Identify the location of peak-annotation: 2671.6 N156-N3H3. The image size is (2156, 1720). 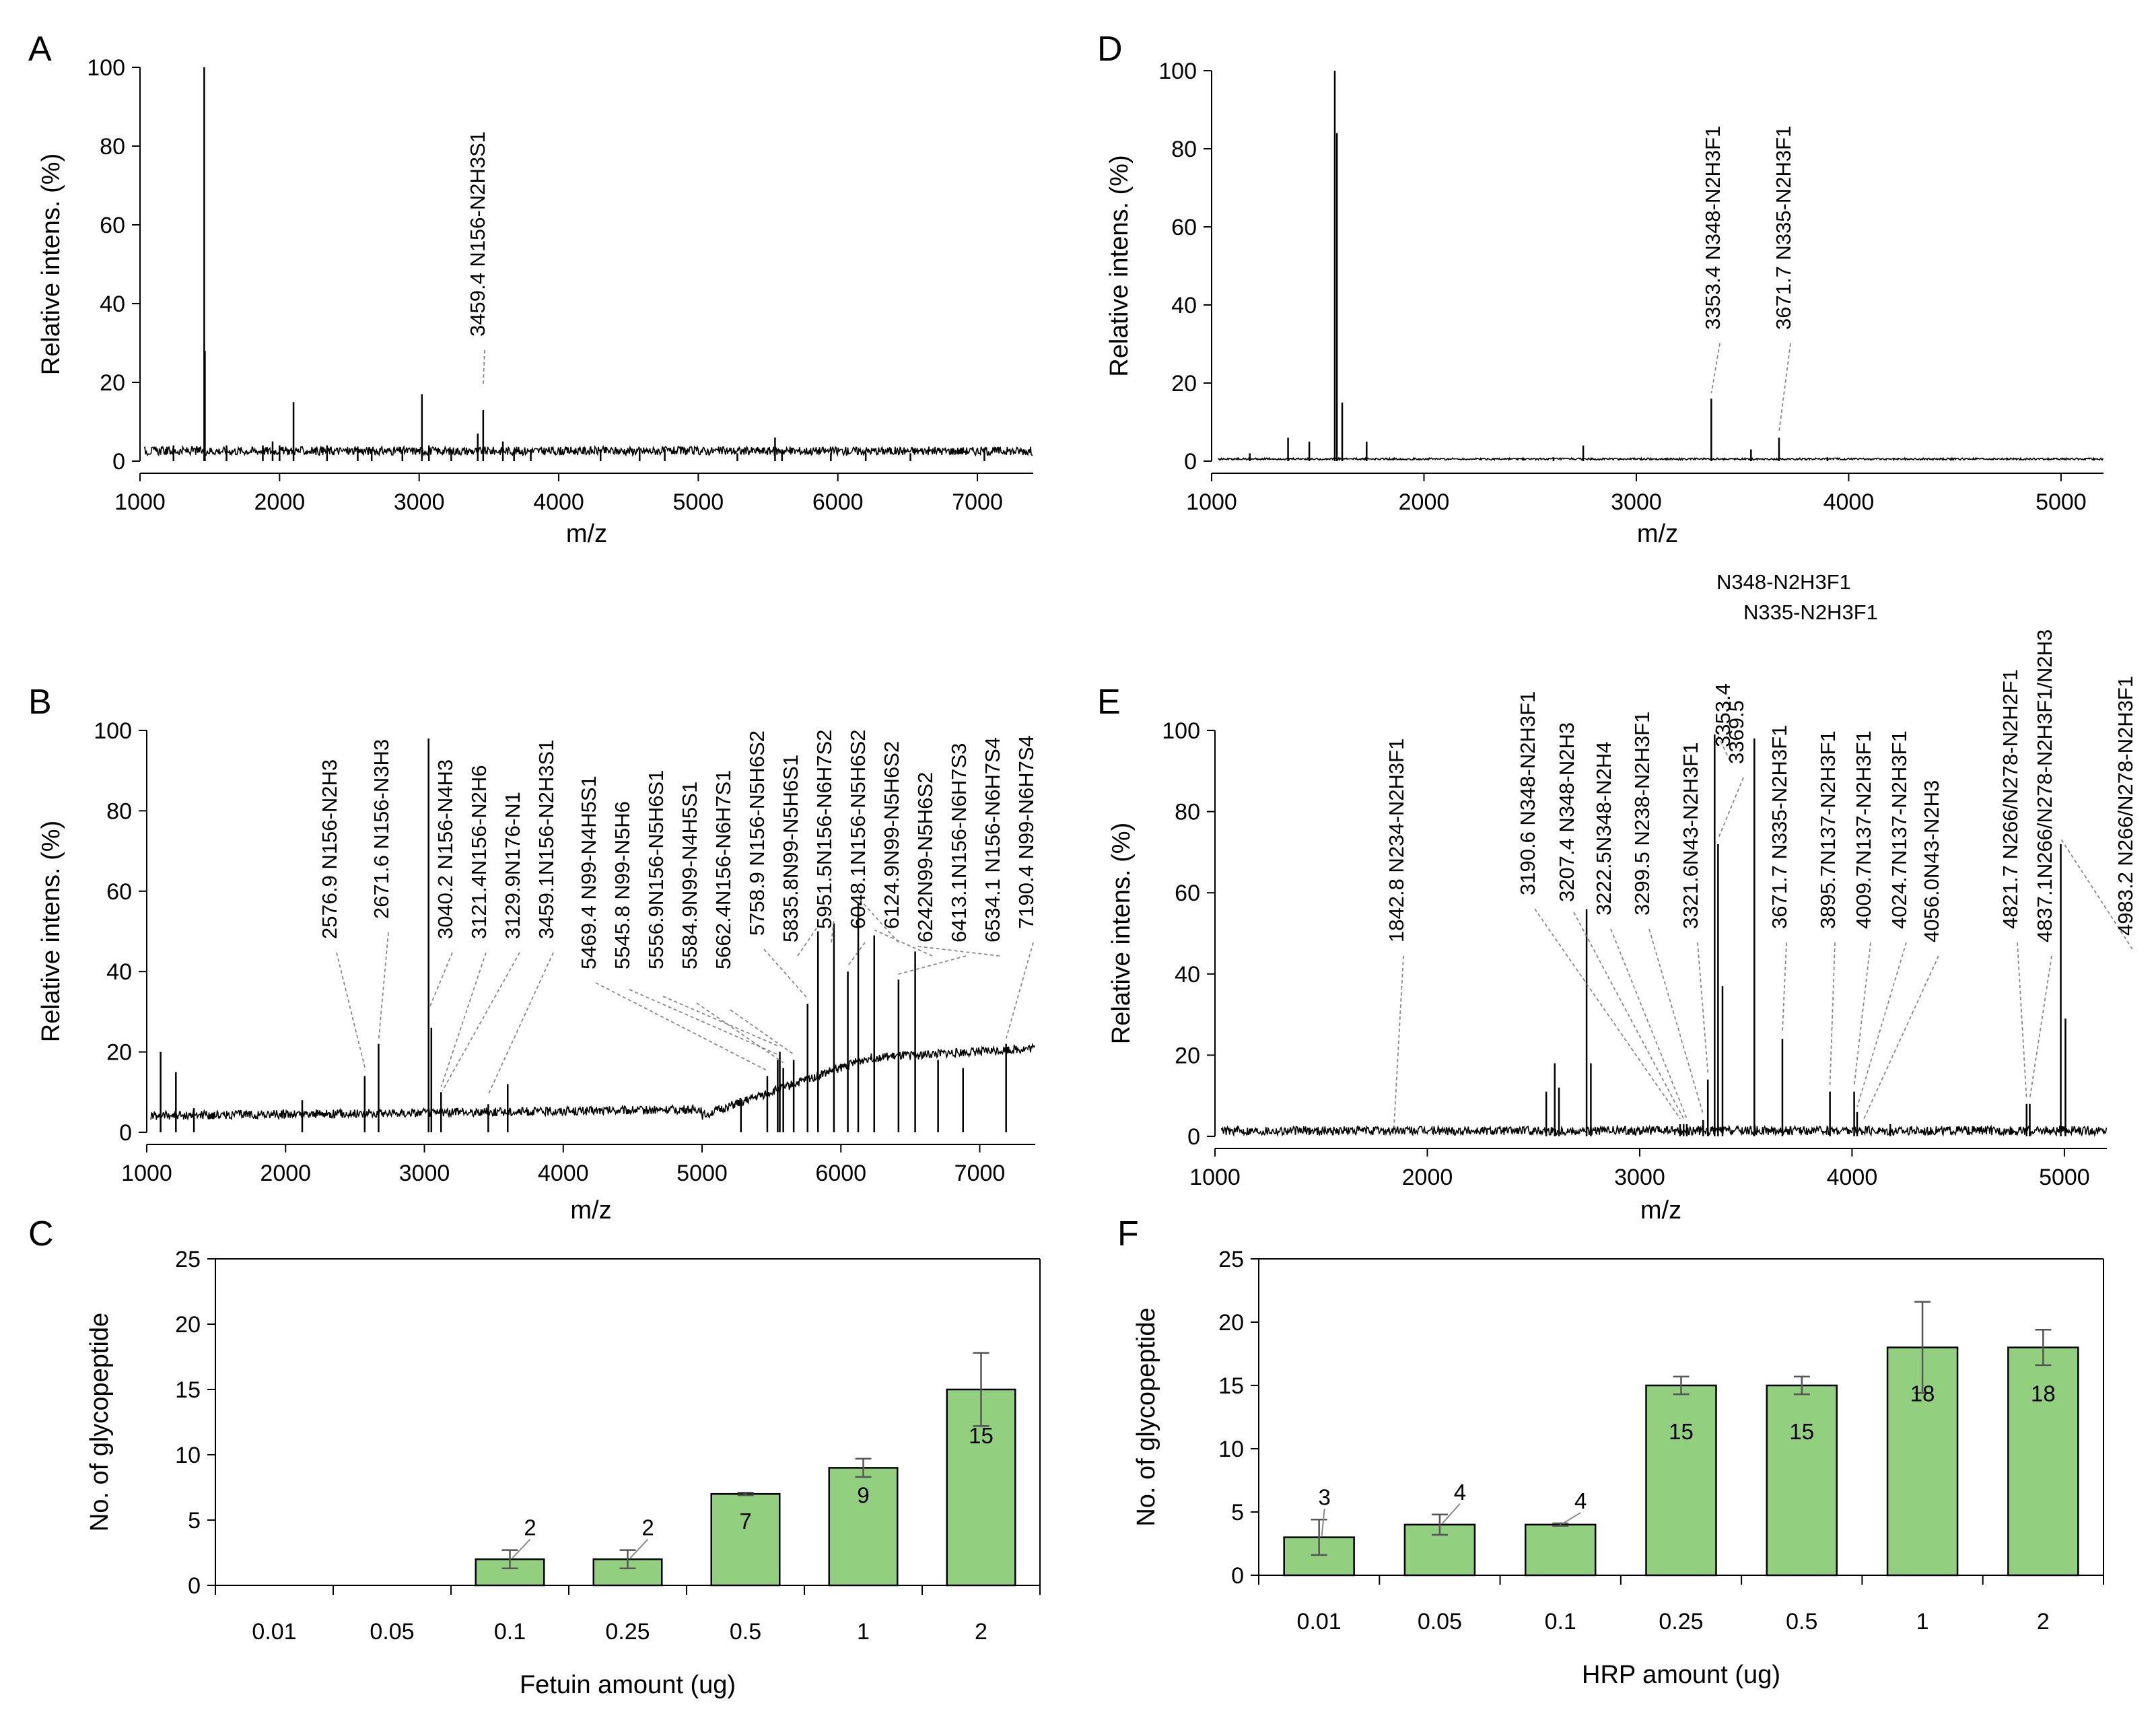
(381, 829).